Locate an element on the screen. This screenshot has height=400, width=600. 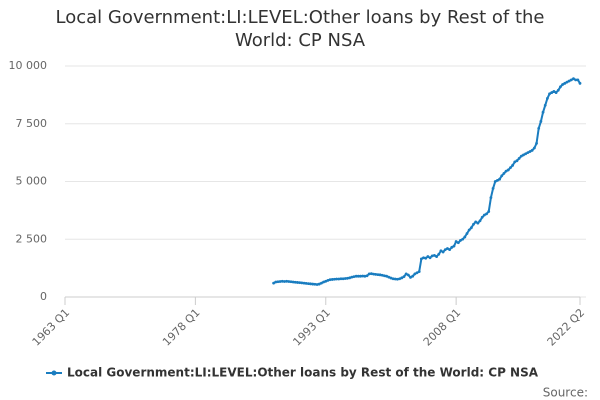
x-tick-label: 2008 Q1 is located at coordinates (442, 327).